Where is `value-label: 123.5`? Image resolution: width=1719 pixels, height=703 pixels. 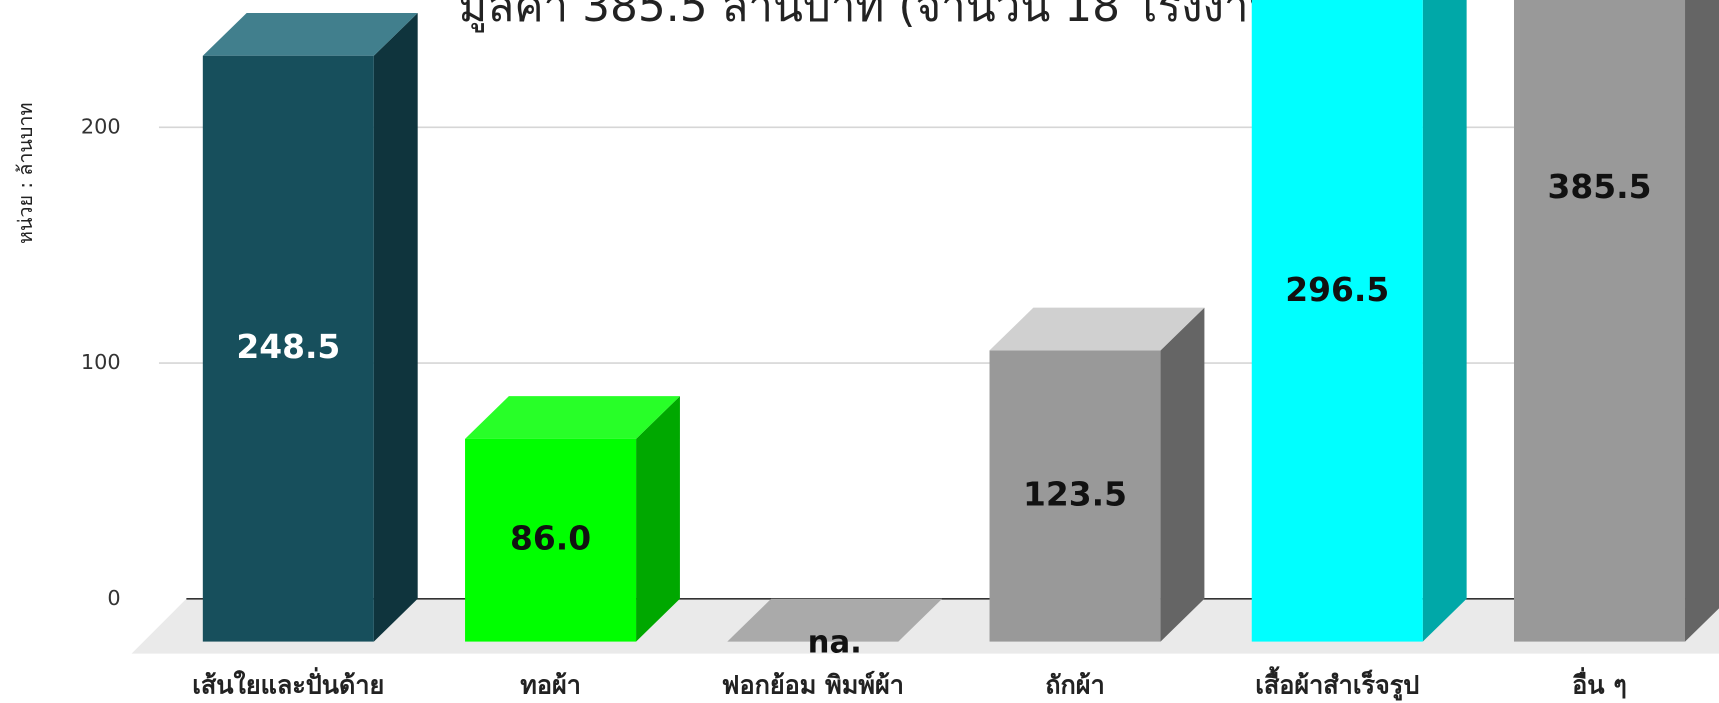 value-label: 123.5 is located at coordinates (1075, 494).